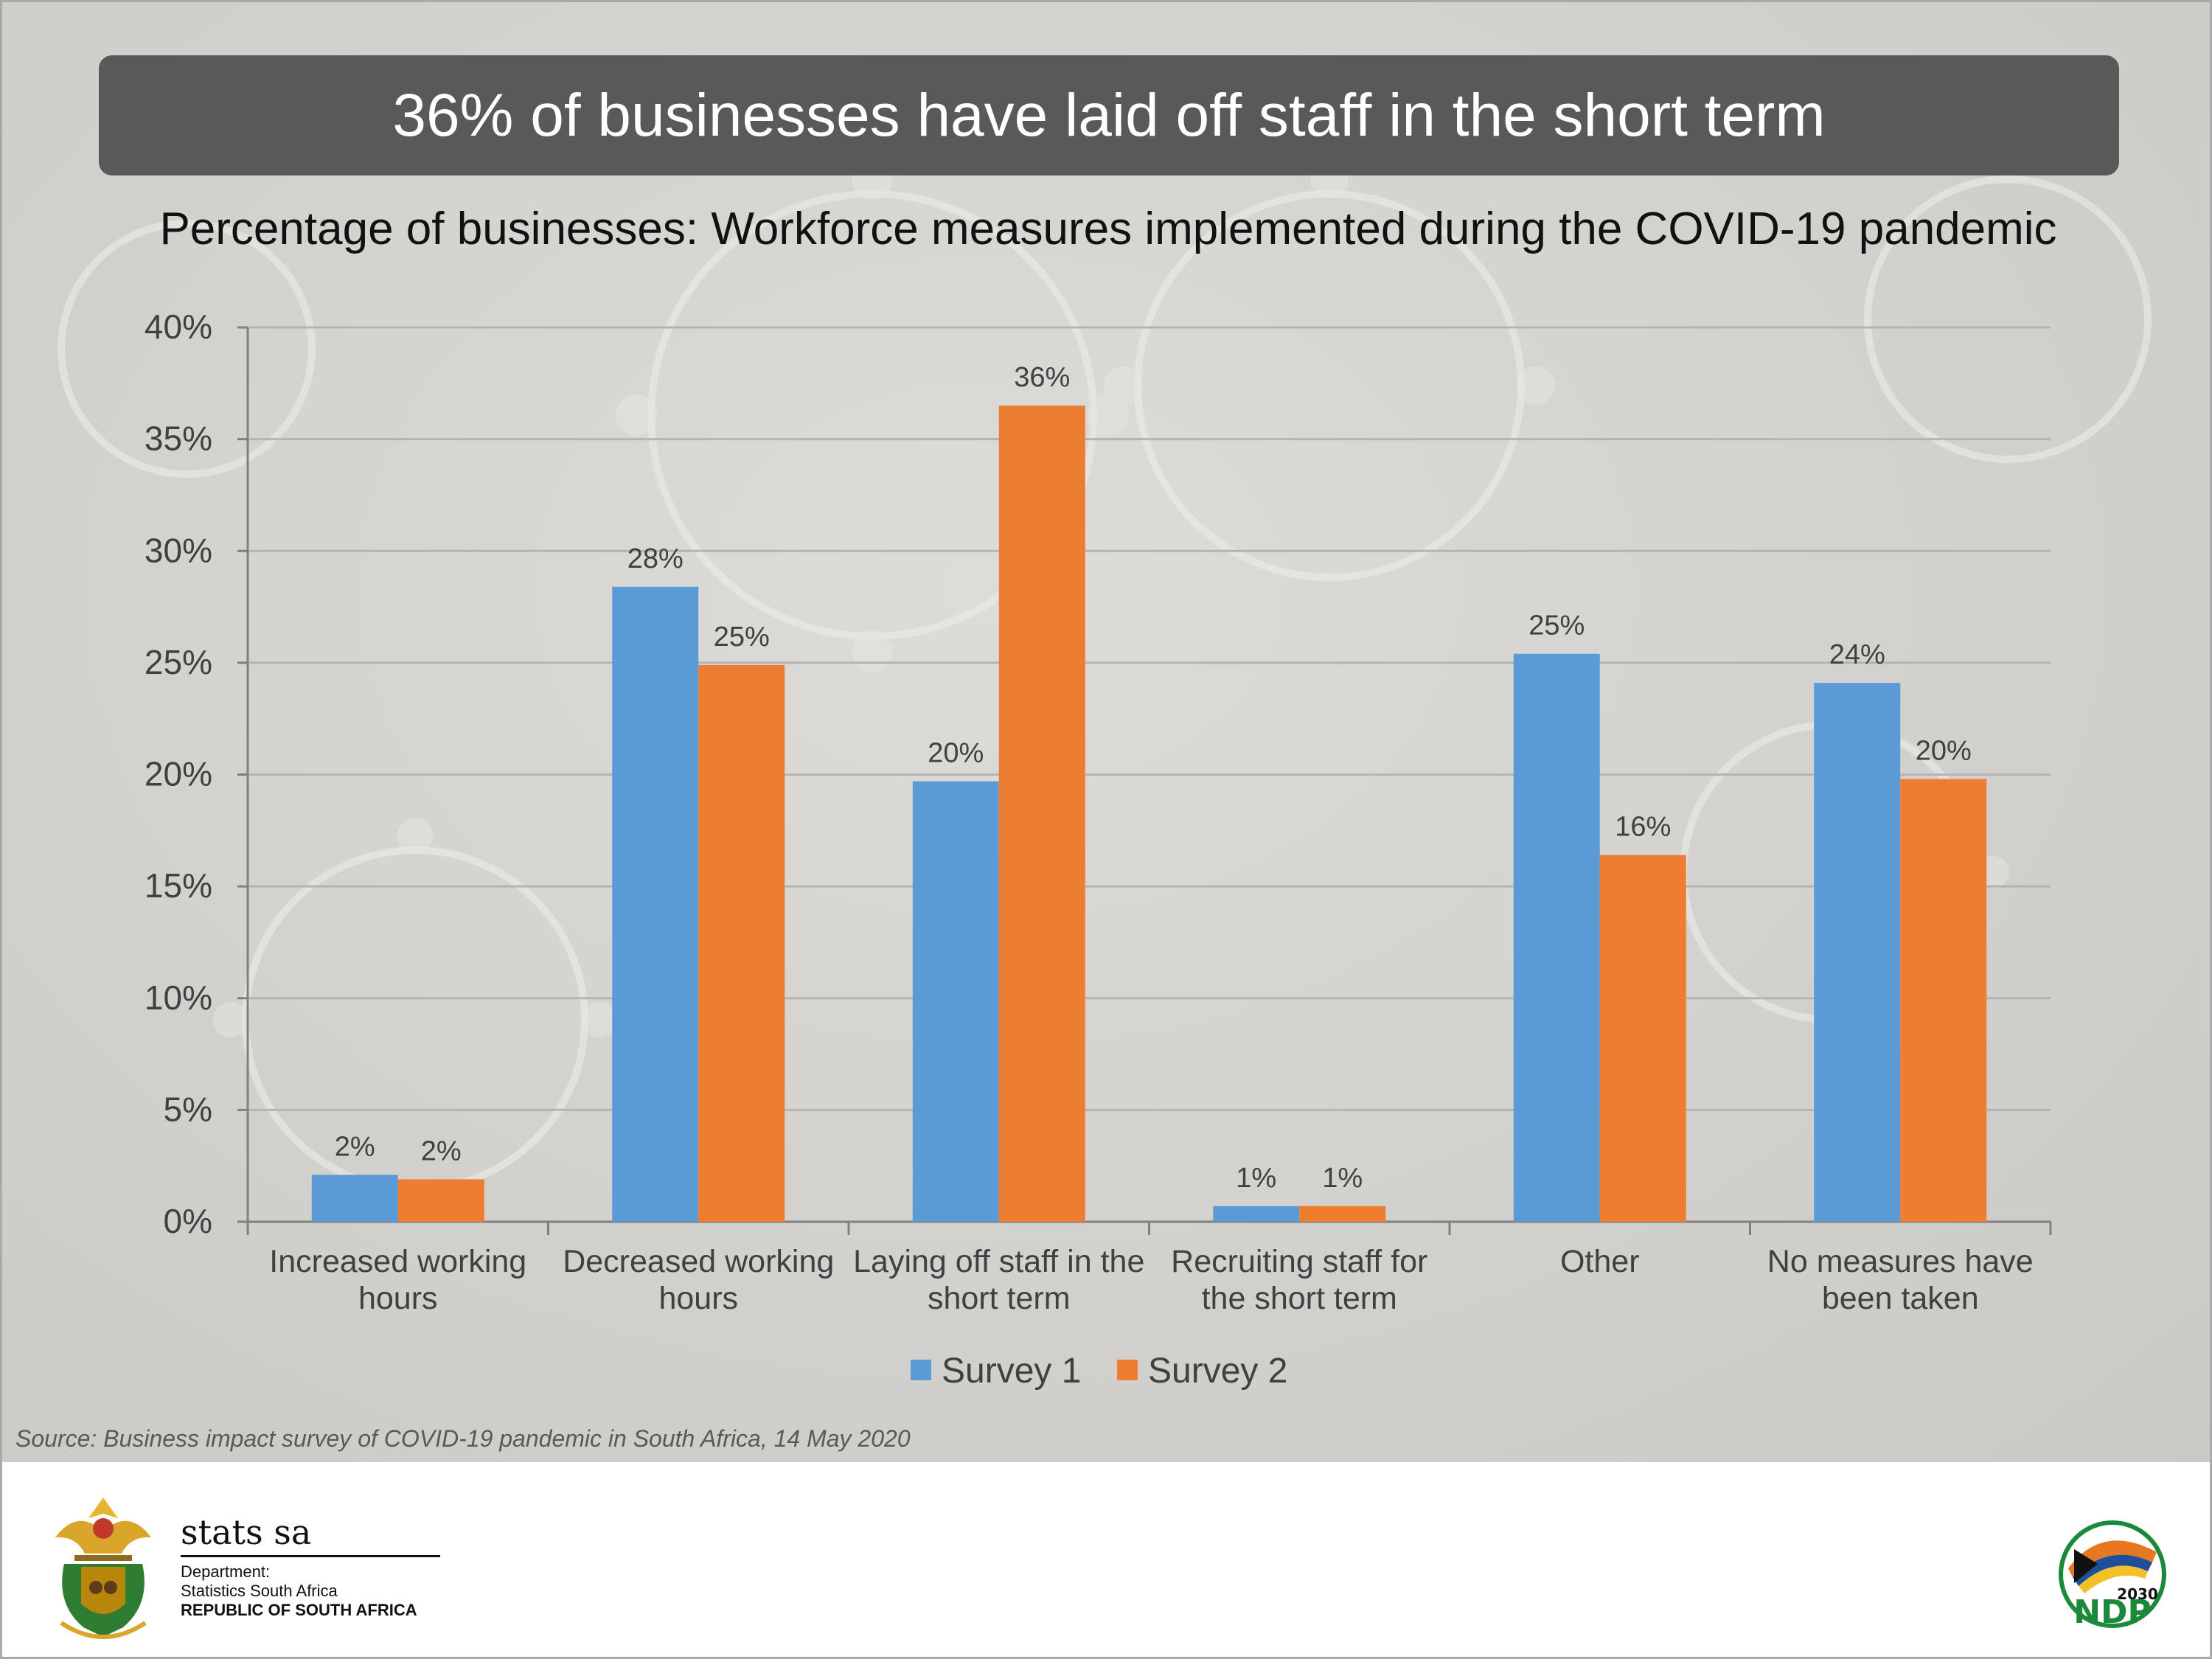 This screenshot has height=1659, width=2212. Describe the element at coordinates (178, 439) in the screenshot. I see `y-tick-label: 35%` at that location.